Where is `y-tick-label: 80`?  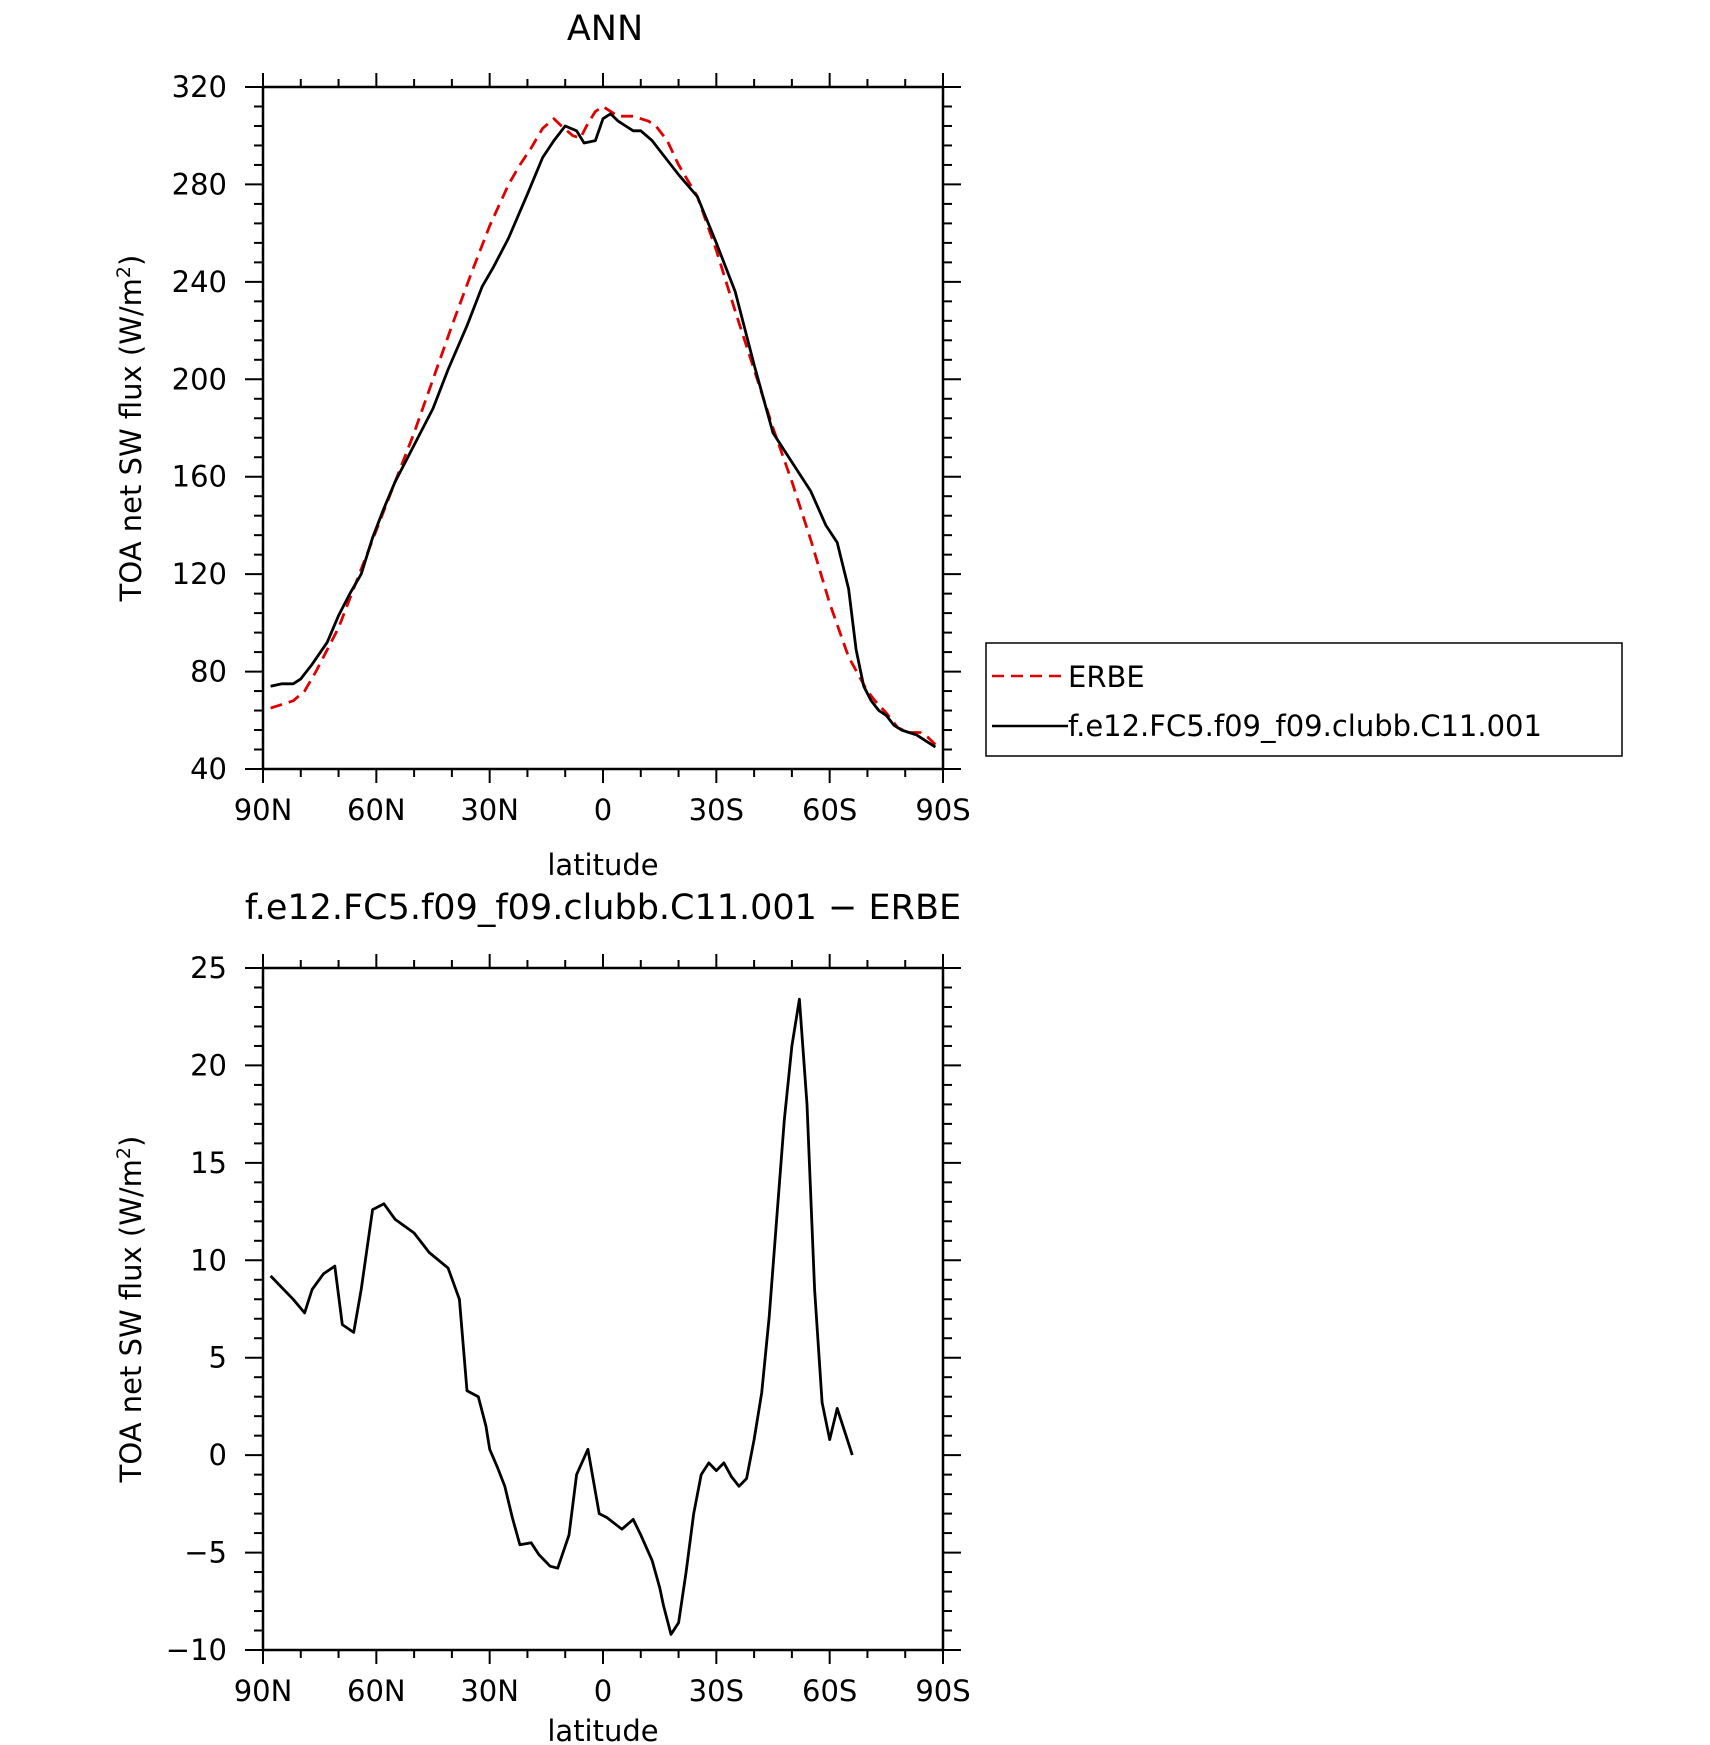 y-tick-label: 80 is located at coordinates (208, 672).